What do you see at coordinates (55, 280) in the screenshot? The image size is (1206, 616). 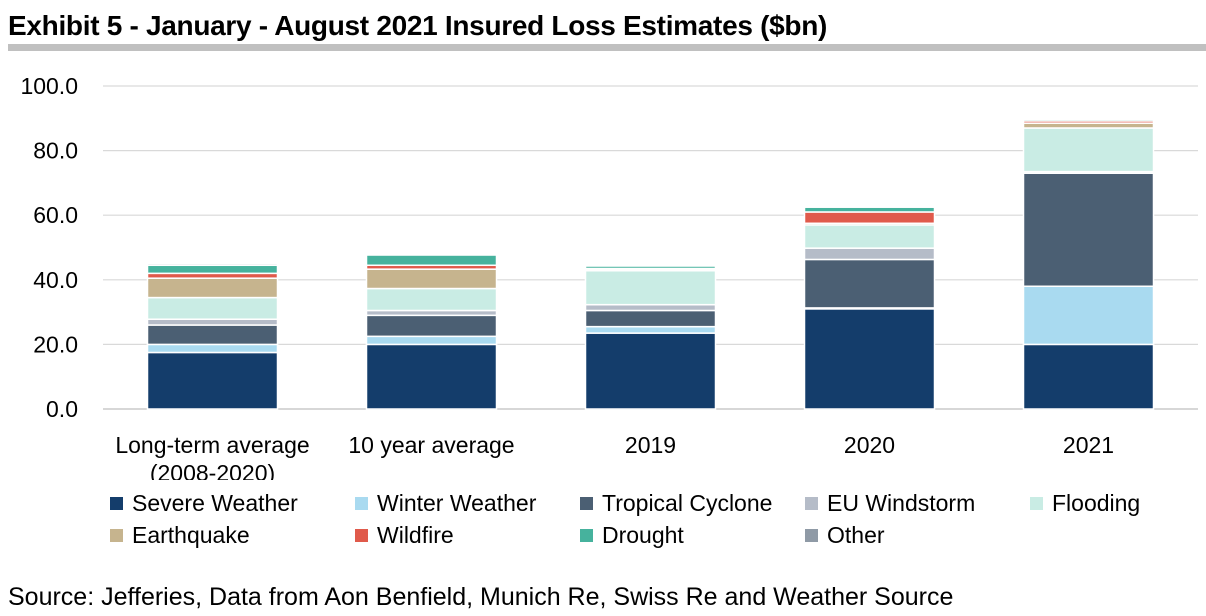 I see `y-tick-label: 40.0` at bounding box center [55, 280].